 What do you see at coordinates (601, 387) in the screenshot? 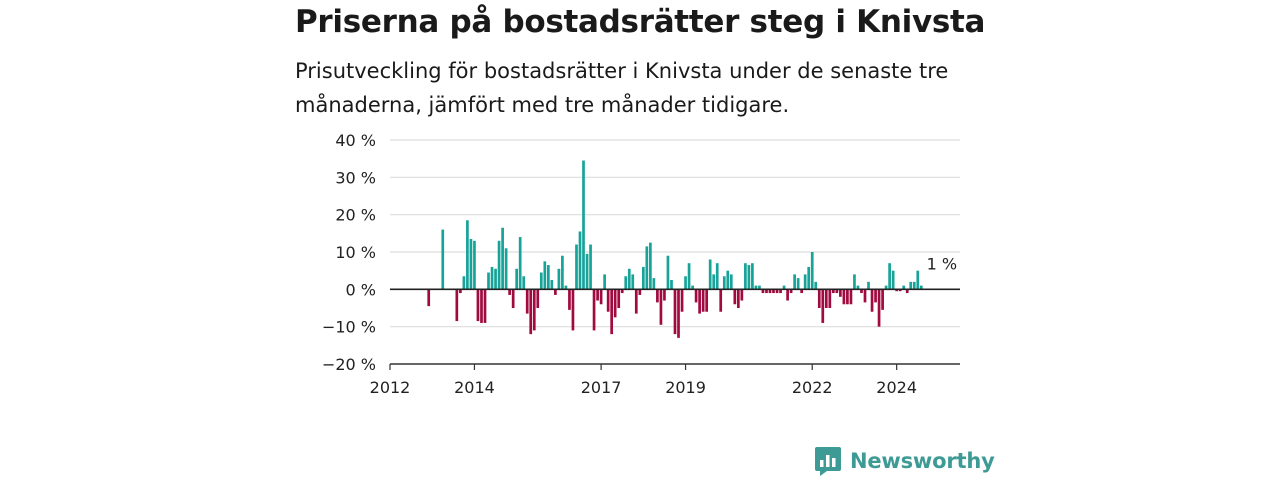
I see `x-tick-label: 2017` at bounding box center [601, 387].